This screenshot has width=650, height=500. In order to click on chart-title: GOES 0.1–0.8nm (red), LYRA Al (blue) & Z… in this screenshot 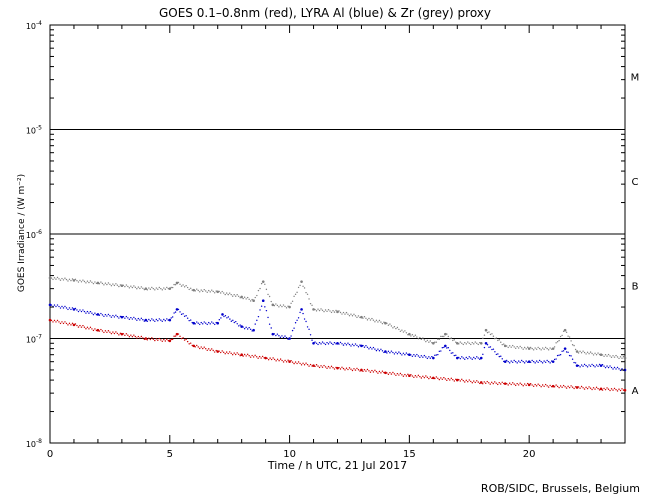, I will do `click(325, 13)`.